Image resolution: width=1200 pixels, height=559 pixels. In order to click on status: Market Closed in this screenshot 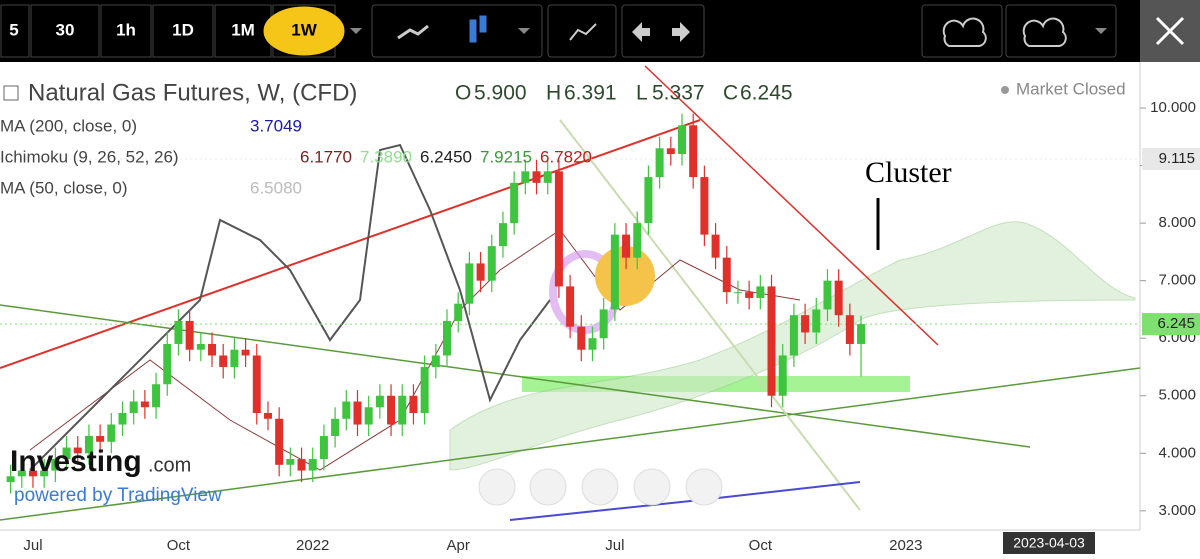, I will do `click(1071, 88)`.